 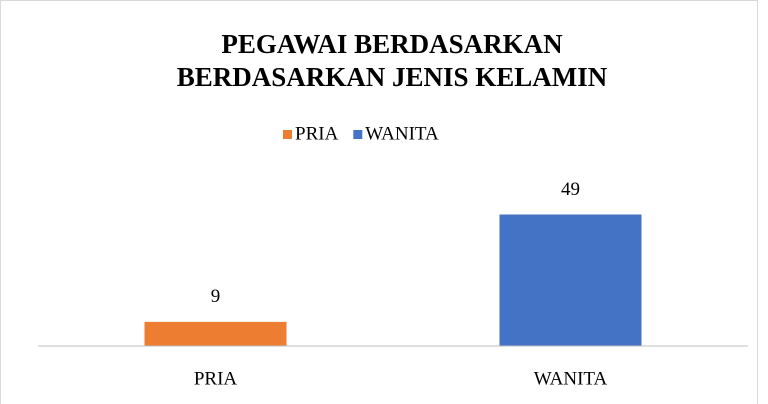 I want to click on chart-title: PEGAWAI BERDASARKAN, so click(x=392, y=44).